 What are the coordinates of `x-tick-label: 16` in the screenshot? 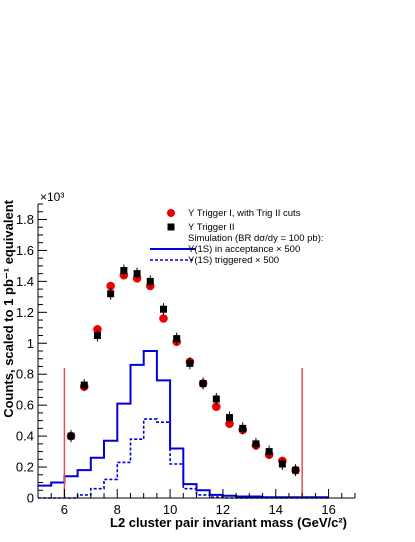 It's located at (328, 509).